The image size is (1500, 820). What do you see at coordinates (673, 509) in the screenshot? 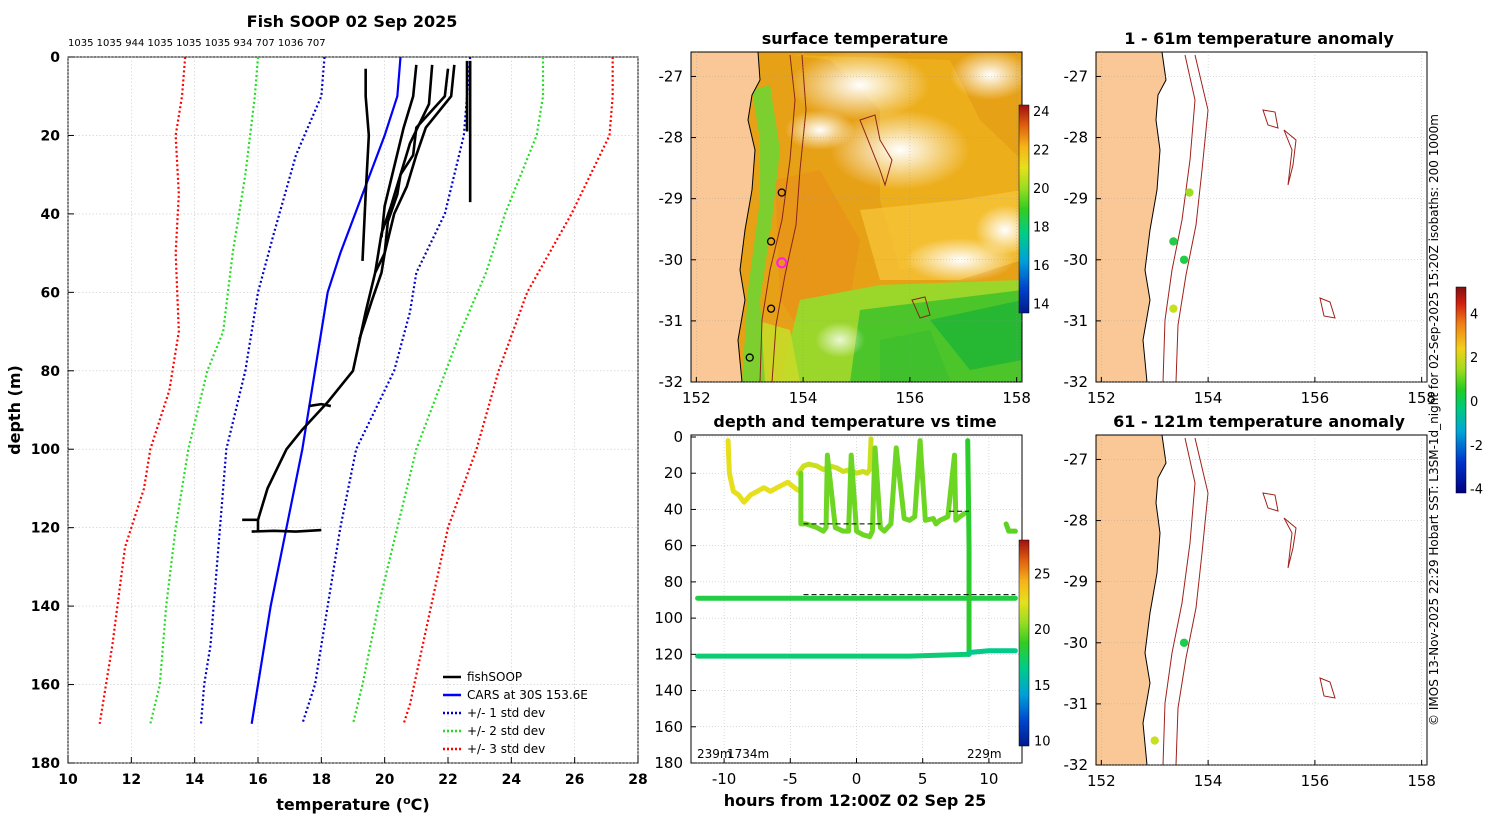
I see `timeplot-ytick-label: 40` at bounding box center [673, 509].